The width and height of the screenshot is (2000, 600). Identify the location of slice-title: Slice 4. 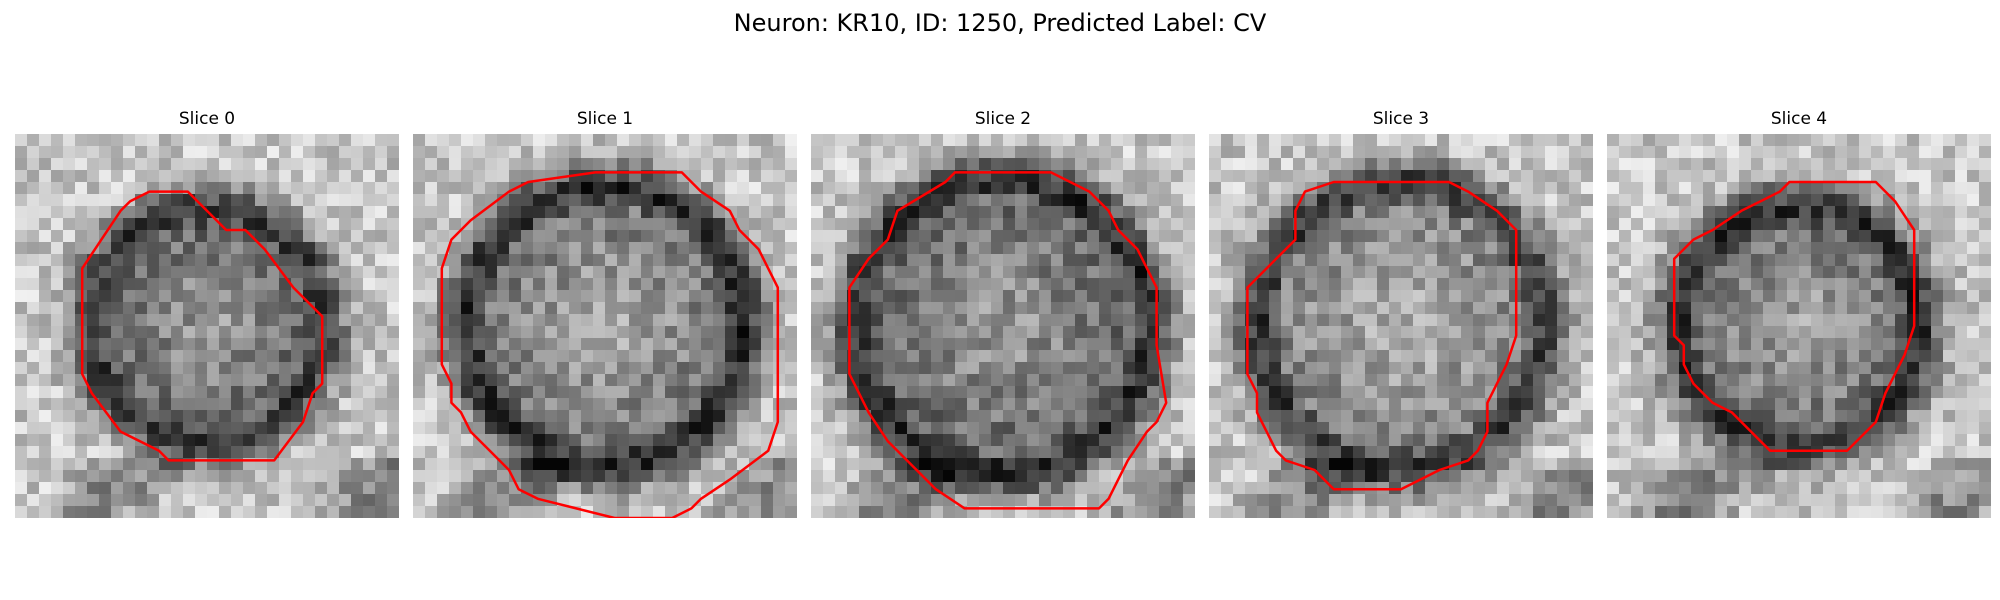
(1799, 119).